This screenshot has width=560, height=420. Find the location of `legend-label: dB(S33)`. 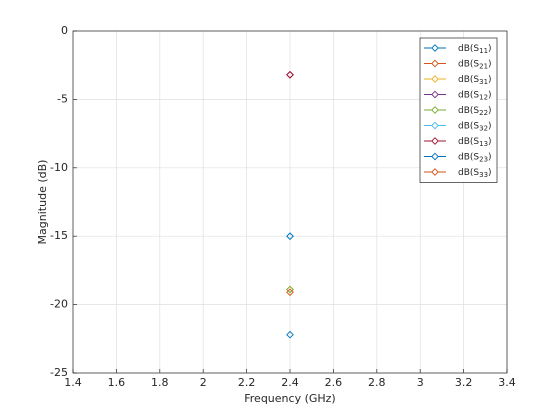

legend-label: dB(S33) is located at coordinates (475, 174).